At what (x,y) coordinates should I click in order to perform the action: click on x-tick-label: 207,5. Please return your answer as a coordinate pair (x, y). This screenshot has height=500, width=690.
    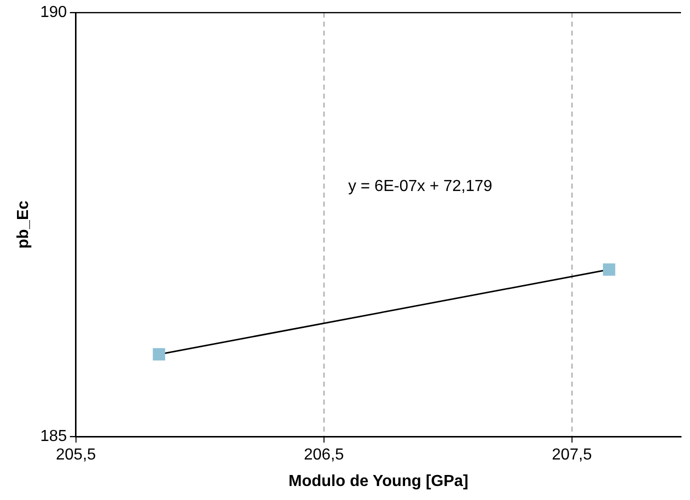
    Looking at the image, I should click on (572, 455).